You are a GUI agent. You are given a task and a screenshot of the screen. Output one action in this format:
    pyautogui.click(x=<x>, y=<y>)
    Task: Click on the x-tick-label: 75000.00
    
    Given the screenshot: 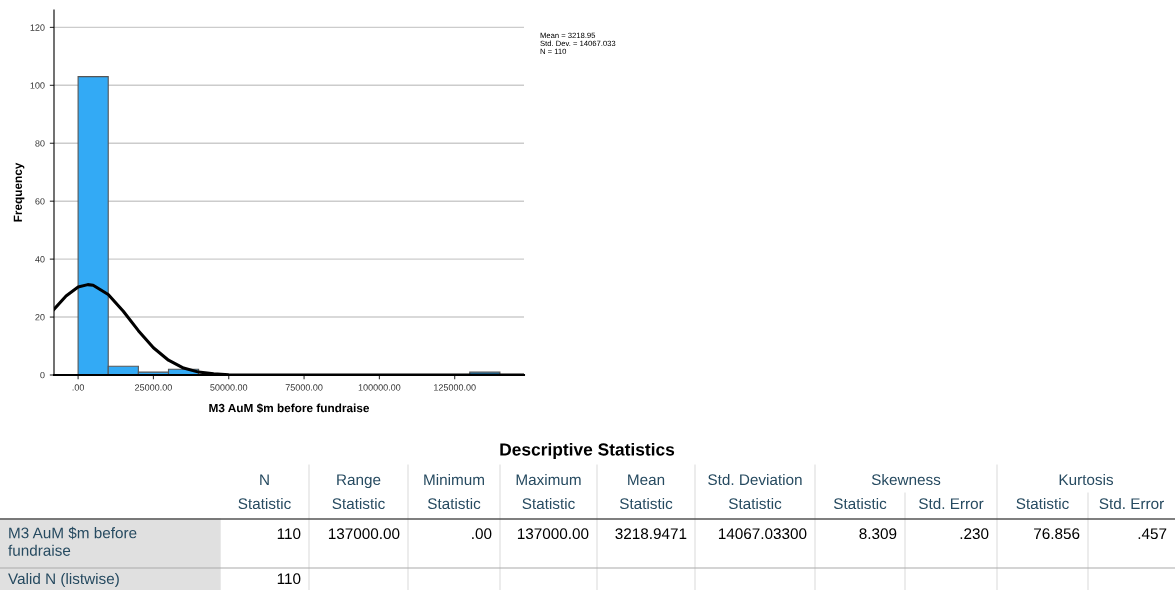 What is the action you would take?
    pyautogui.click(x=304, y=387)
    